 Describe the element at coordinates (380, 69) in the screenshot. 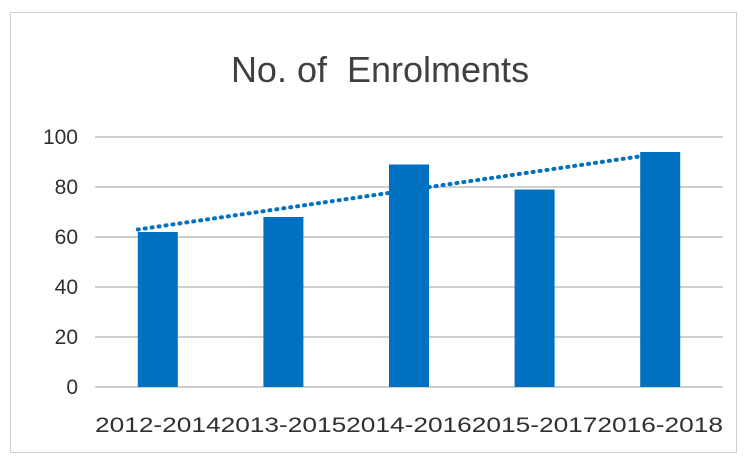

I see `chart-title: No. of Enrolments` at that location.